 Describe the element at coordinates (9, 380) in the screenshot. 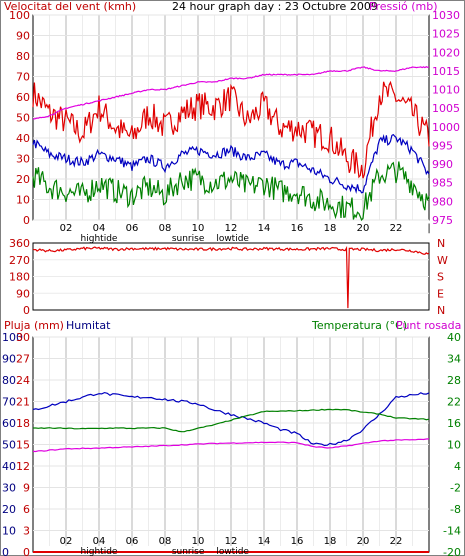

I see `y-tick-label-humidity: 80` at that location.